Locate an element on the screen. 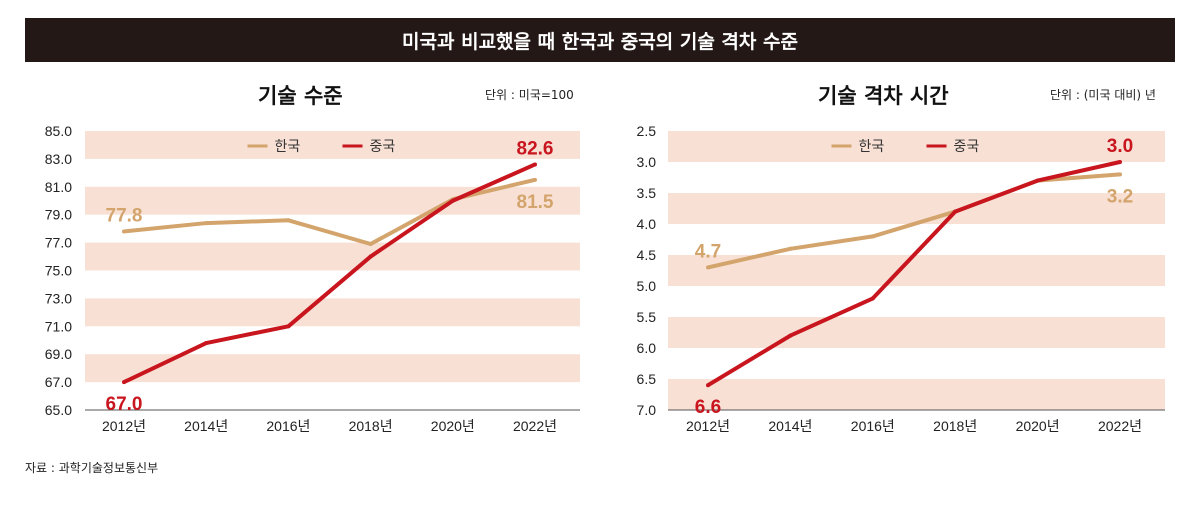  y-tick-label: 4.5 is located at coordinates (647, 255).